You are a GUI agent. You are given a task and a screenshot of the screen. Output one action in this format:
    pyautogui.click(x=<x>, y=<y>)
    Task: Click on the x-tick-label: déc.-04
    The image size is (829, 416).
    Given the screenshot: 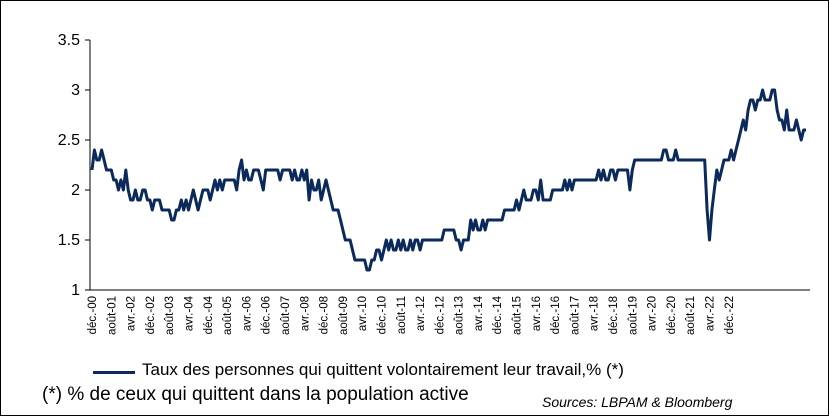 What is the action you would take?
    pyautogui.click(x=209, y=314)
    